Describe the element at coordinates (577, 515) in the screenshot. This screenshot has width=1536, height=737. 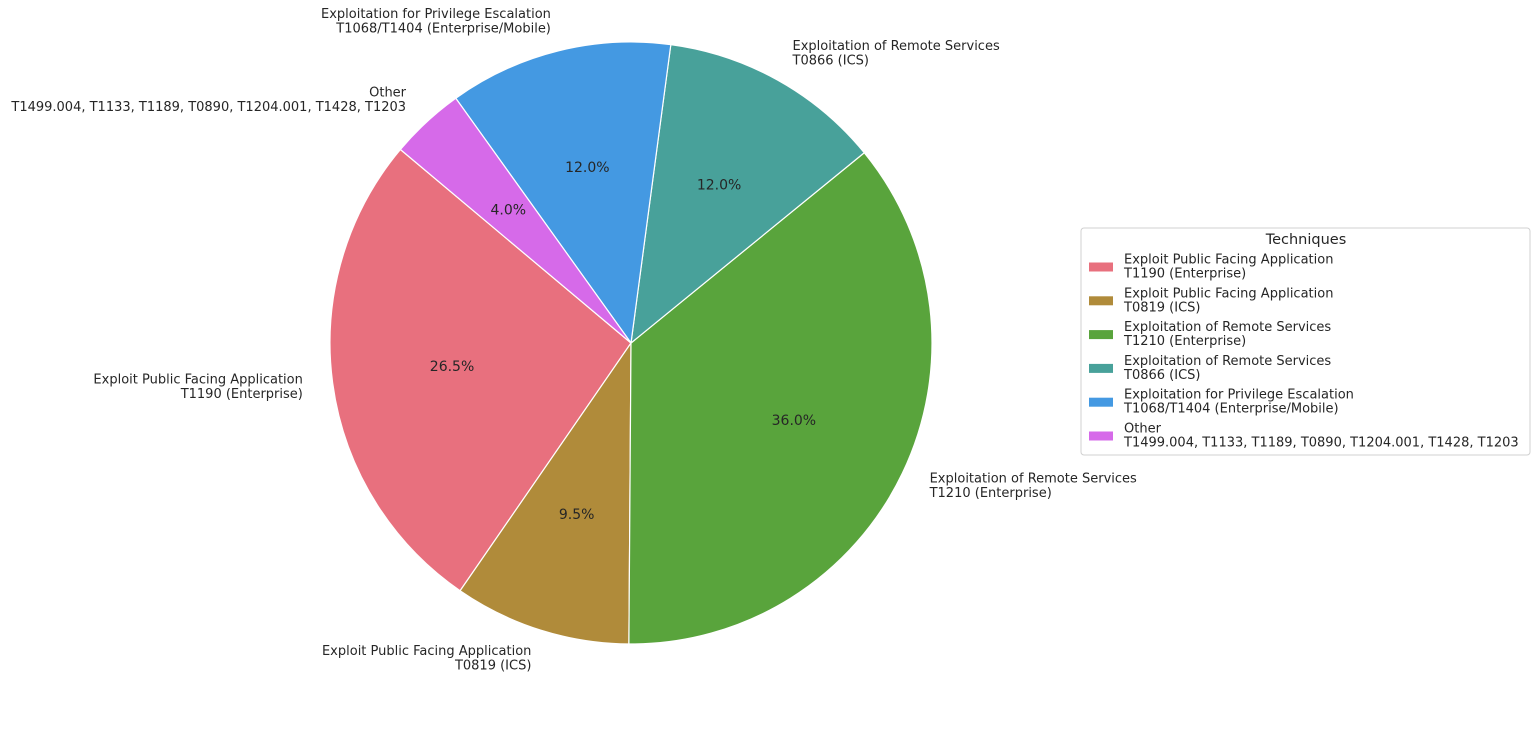
I see `pct-label: 9.5%` at that location.